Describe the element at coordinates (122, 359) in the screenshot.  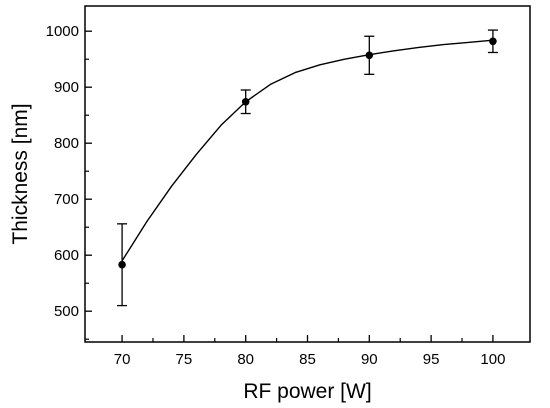
I see `x-tick-label: 70` at that location.